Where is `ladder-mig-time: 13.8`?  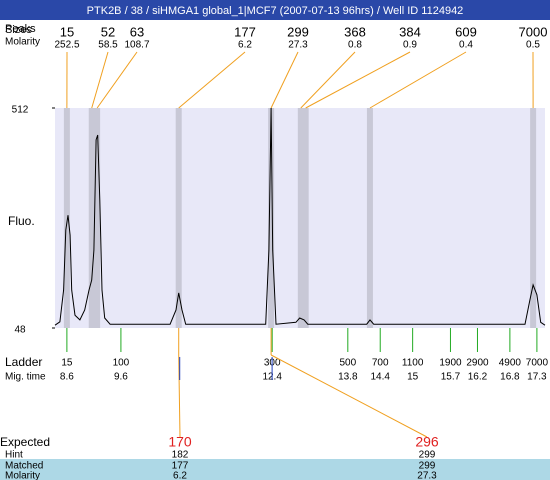
ladder-mig-time: 13.8 is located at coordinates (348, 377).